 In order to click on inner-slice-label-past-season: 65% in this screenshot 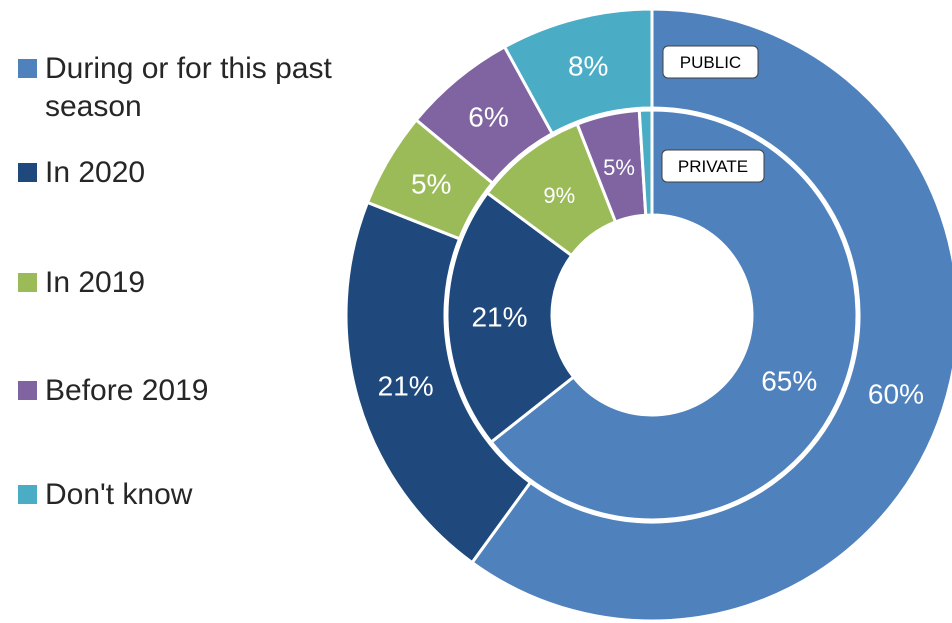, I will do `click(789, 380)`.